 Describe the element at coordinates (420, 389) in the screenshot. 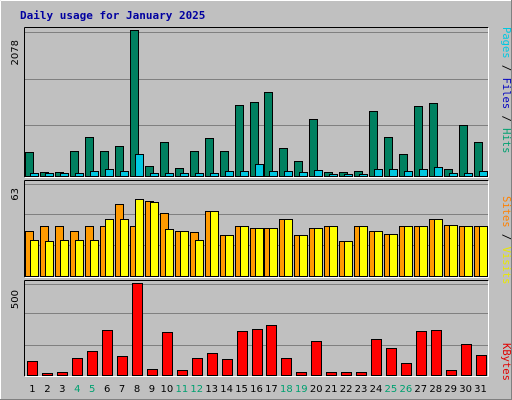

I see `x-tick-label-day-27: 27` at that location.